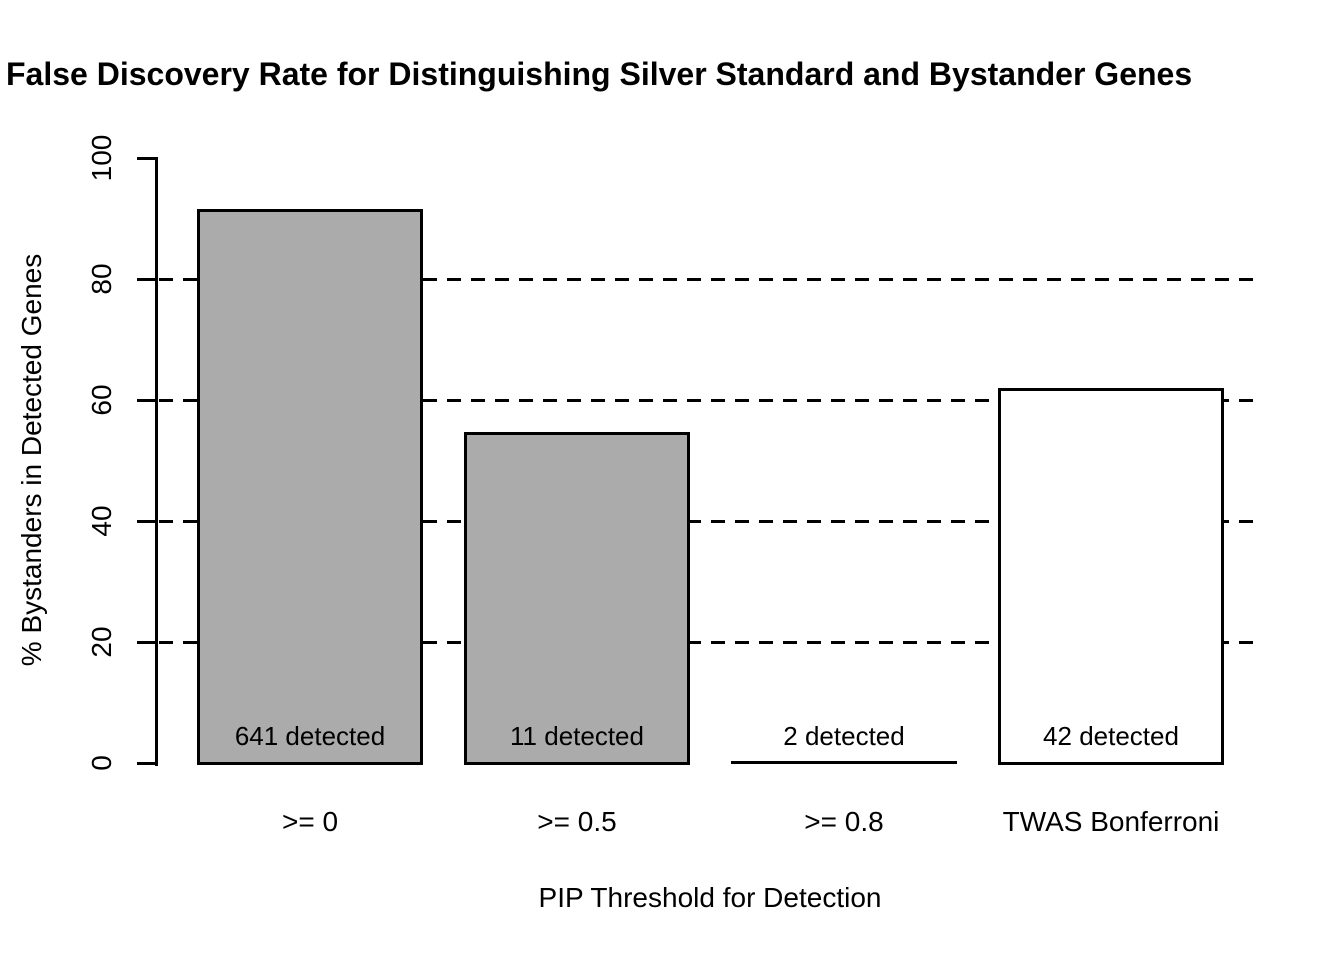  What do you see at coordinates (101, 521) in the screenshot?
I see `y-tick-label-40: 40` at bounding box center [101, 521].